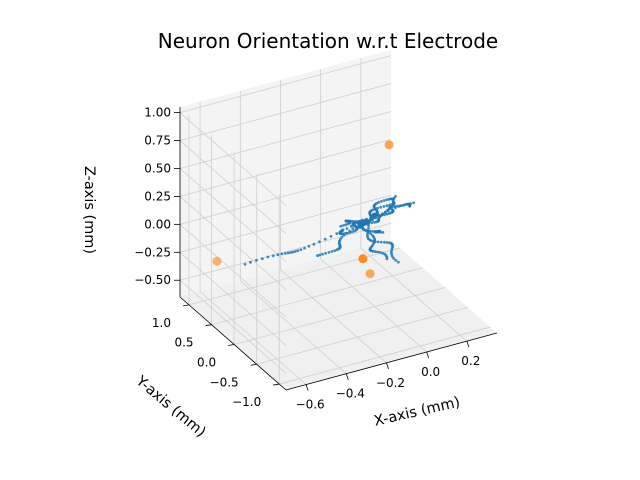 The height and width of the screenshot is (480, 640). I want to click on electrode-markers, so click(303, 209).